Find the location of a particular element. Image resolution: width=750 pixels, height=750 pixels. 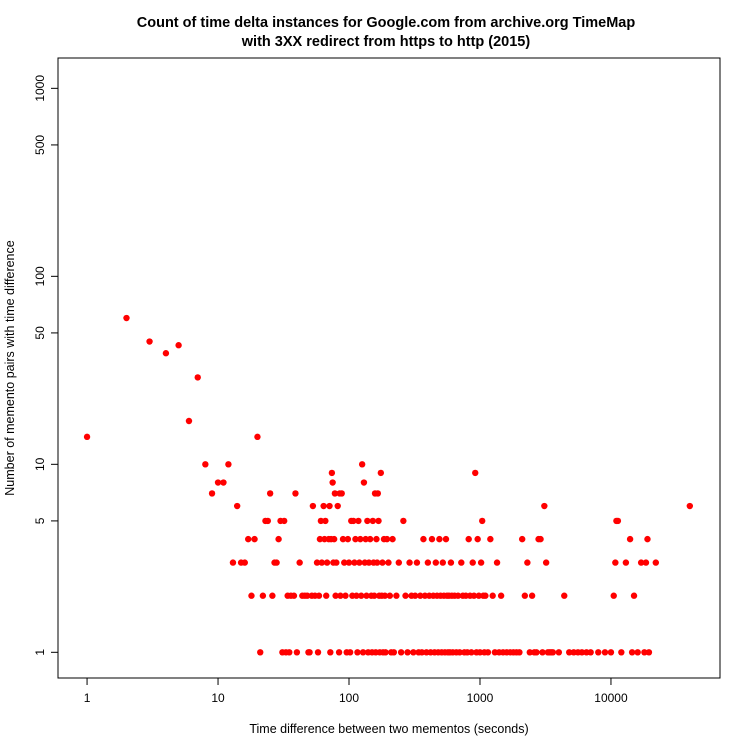

y-tick-label: 10 is located at coordinates (40, 464).